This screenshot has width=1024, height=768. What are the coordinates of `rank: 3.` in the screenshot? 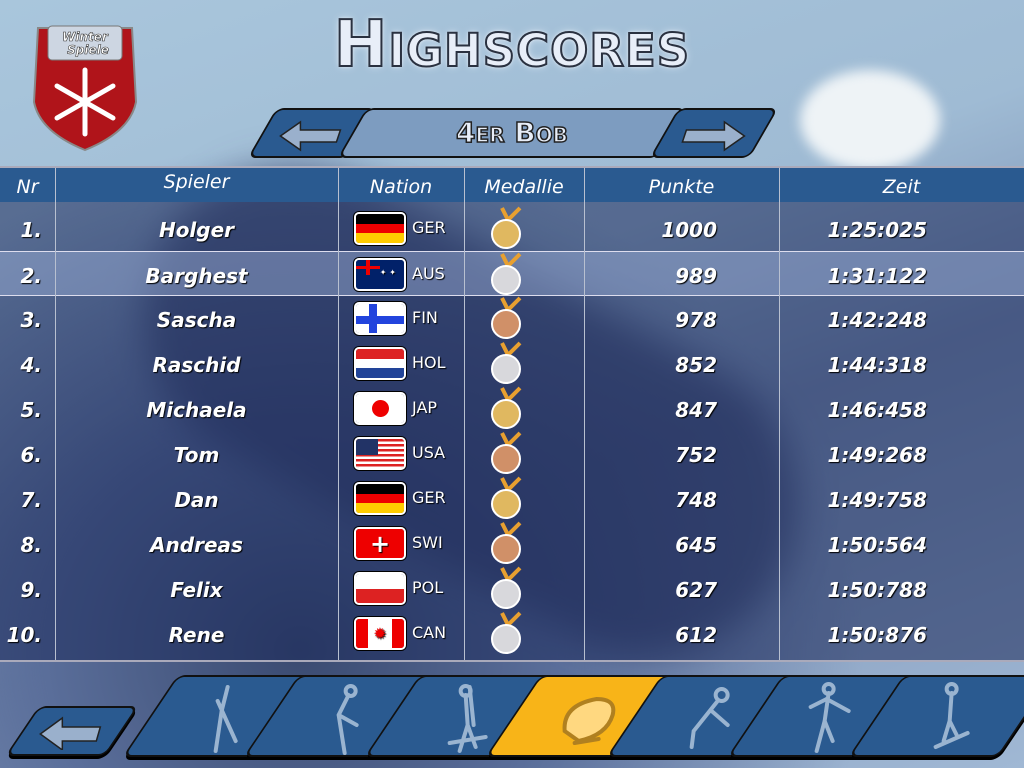 It's located at (31, 320).